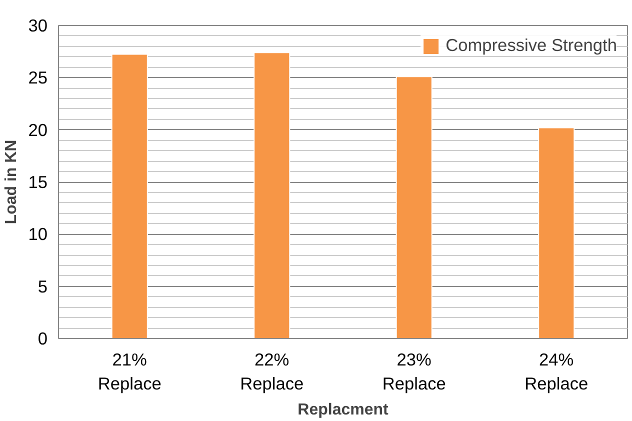  I want to click on y-tick-label: 15, so click(38, 182).